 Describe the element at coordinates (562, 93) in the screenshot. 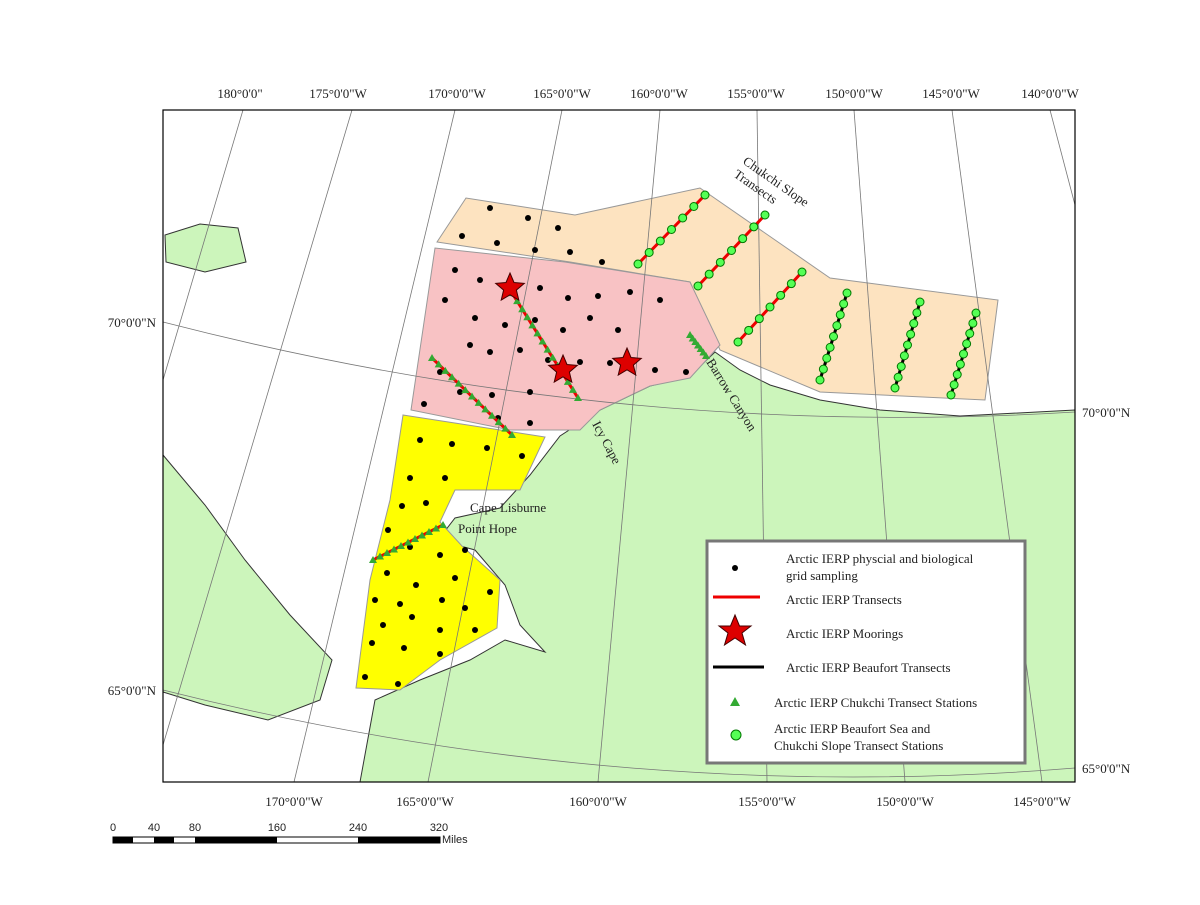

I see `graticule-label: 165°0'0"W` at that location.